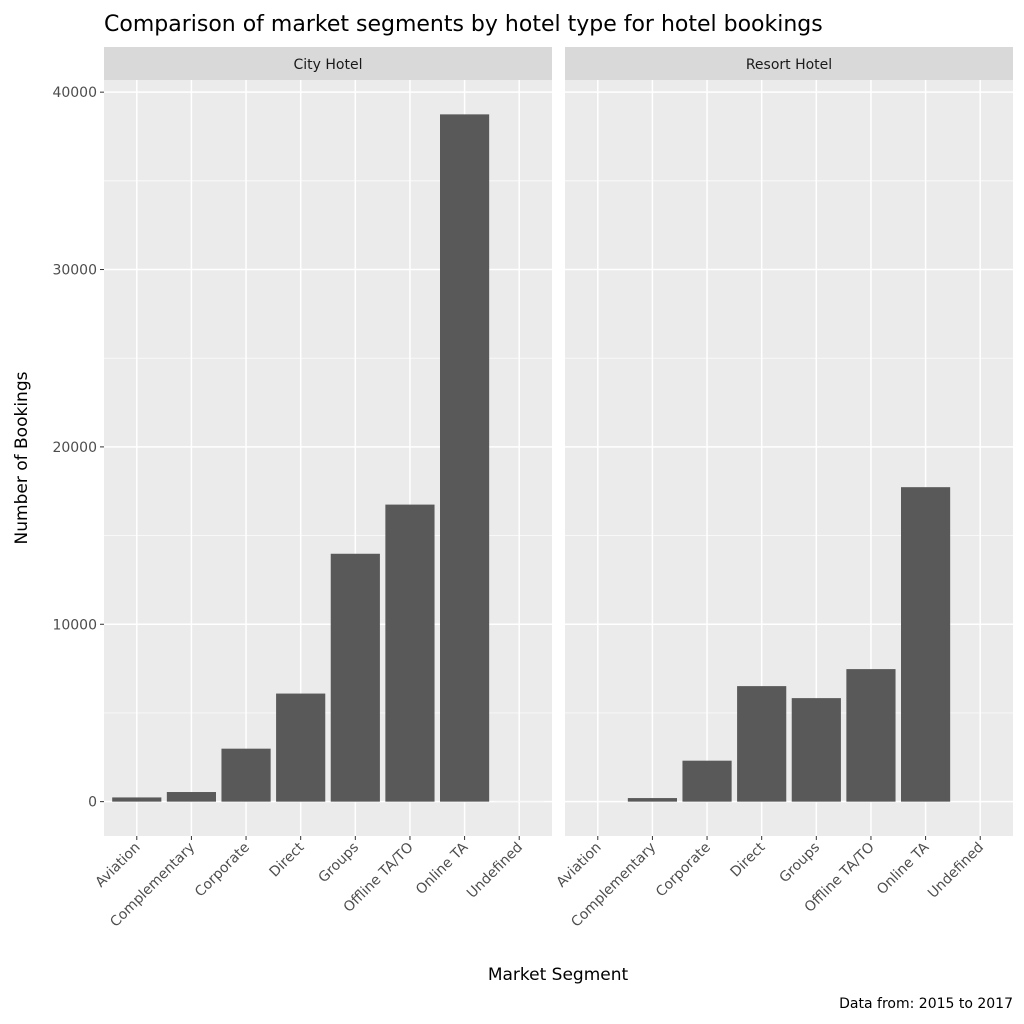  What do you see at coordinates (74, 625) in the screenshot?
I see `y-tick-label: 10000` at bounding box center [74, 625].